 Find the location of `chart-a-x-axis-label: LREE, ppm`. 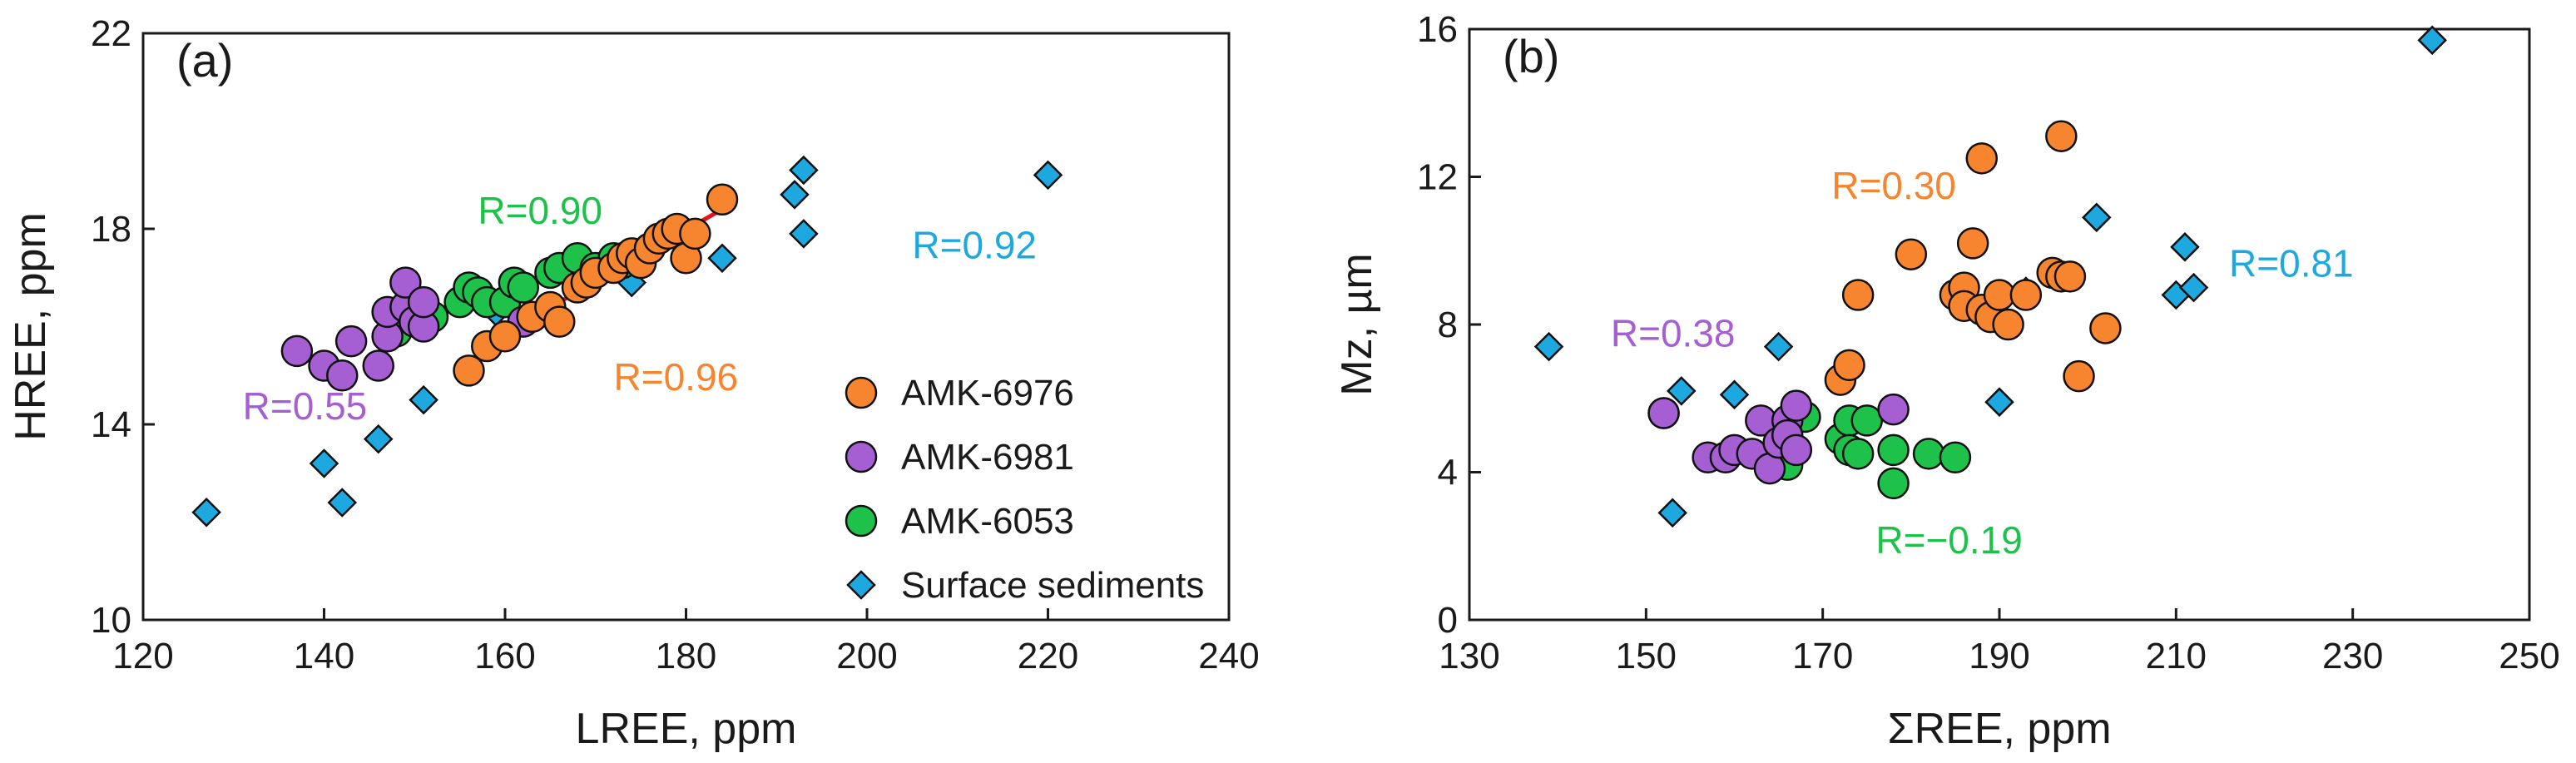

chart-a-x-axis-label: LREE, ppm is located at coordinates (687, 729).